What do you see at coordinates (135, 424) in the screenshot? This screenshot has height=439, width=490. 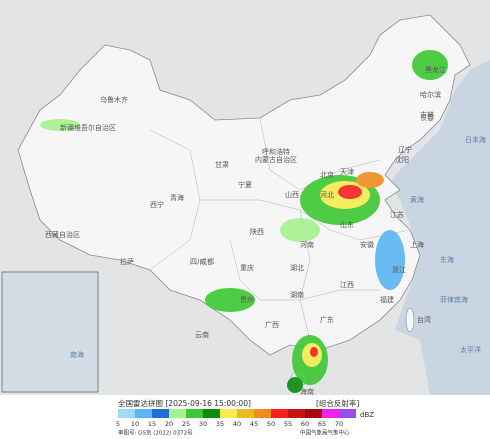 I see `level-label: 10` at bounding box center [135, 424].